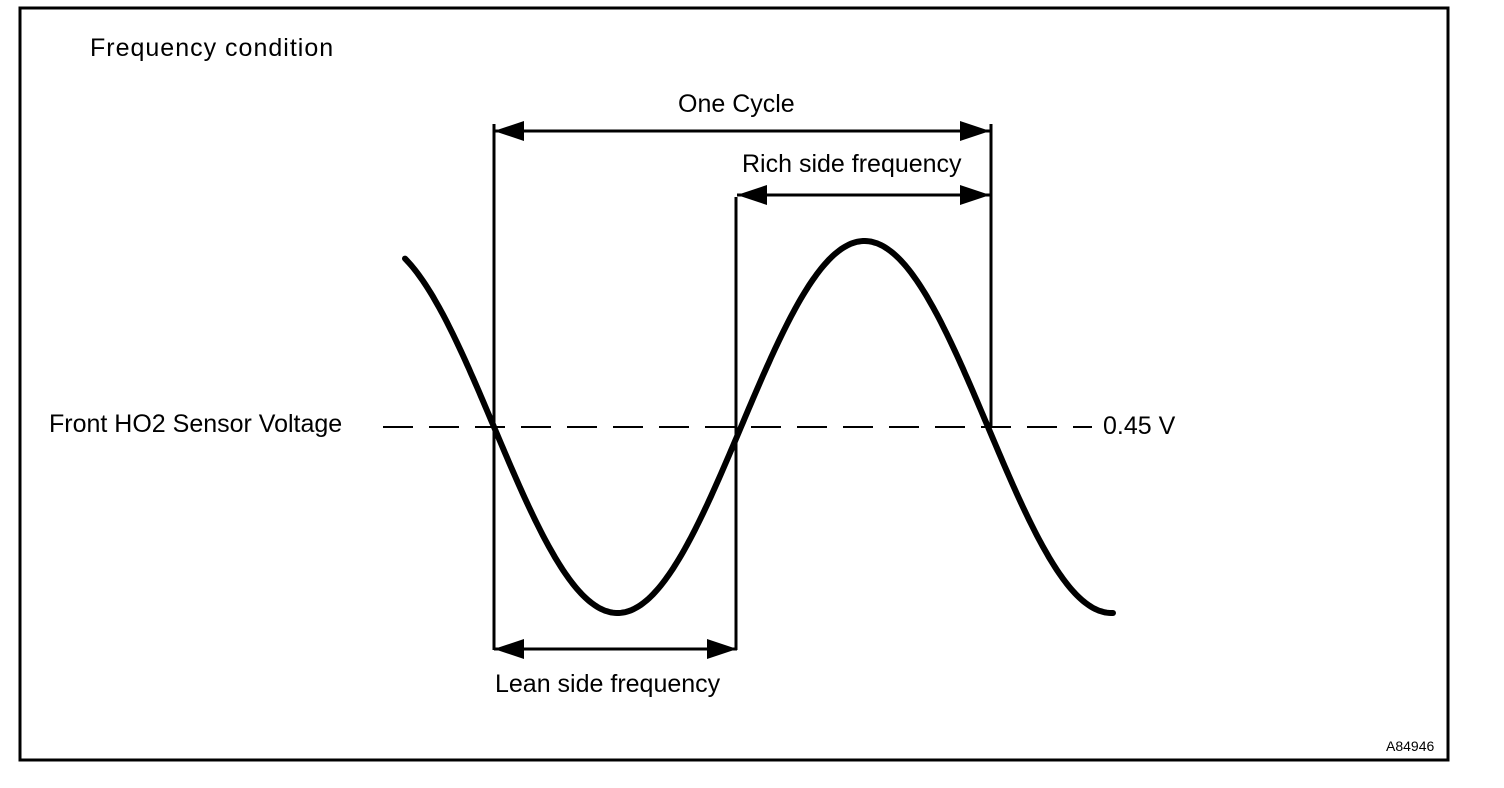 The height and width of the screenshot is (788, 1504). What do you see at coordinates (852, 164) in the screenshot?
I see `rich-side-frequency-label: Rich side frequency` at bounding box center [852, 164].